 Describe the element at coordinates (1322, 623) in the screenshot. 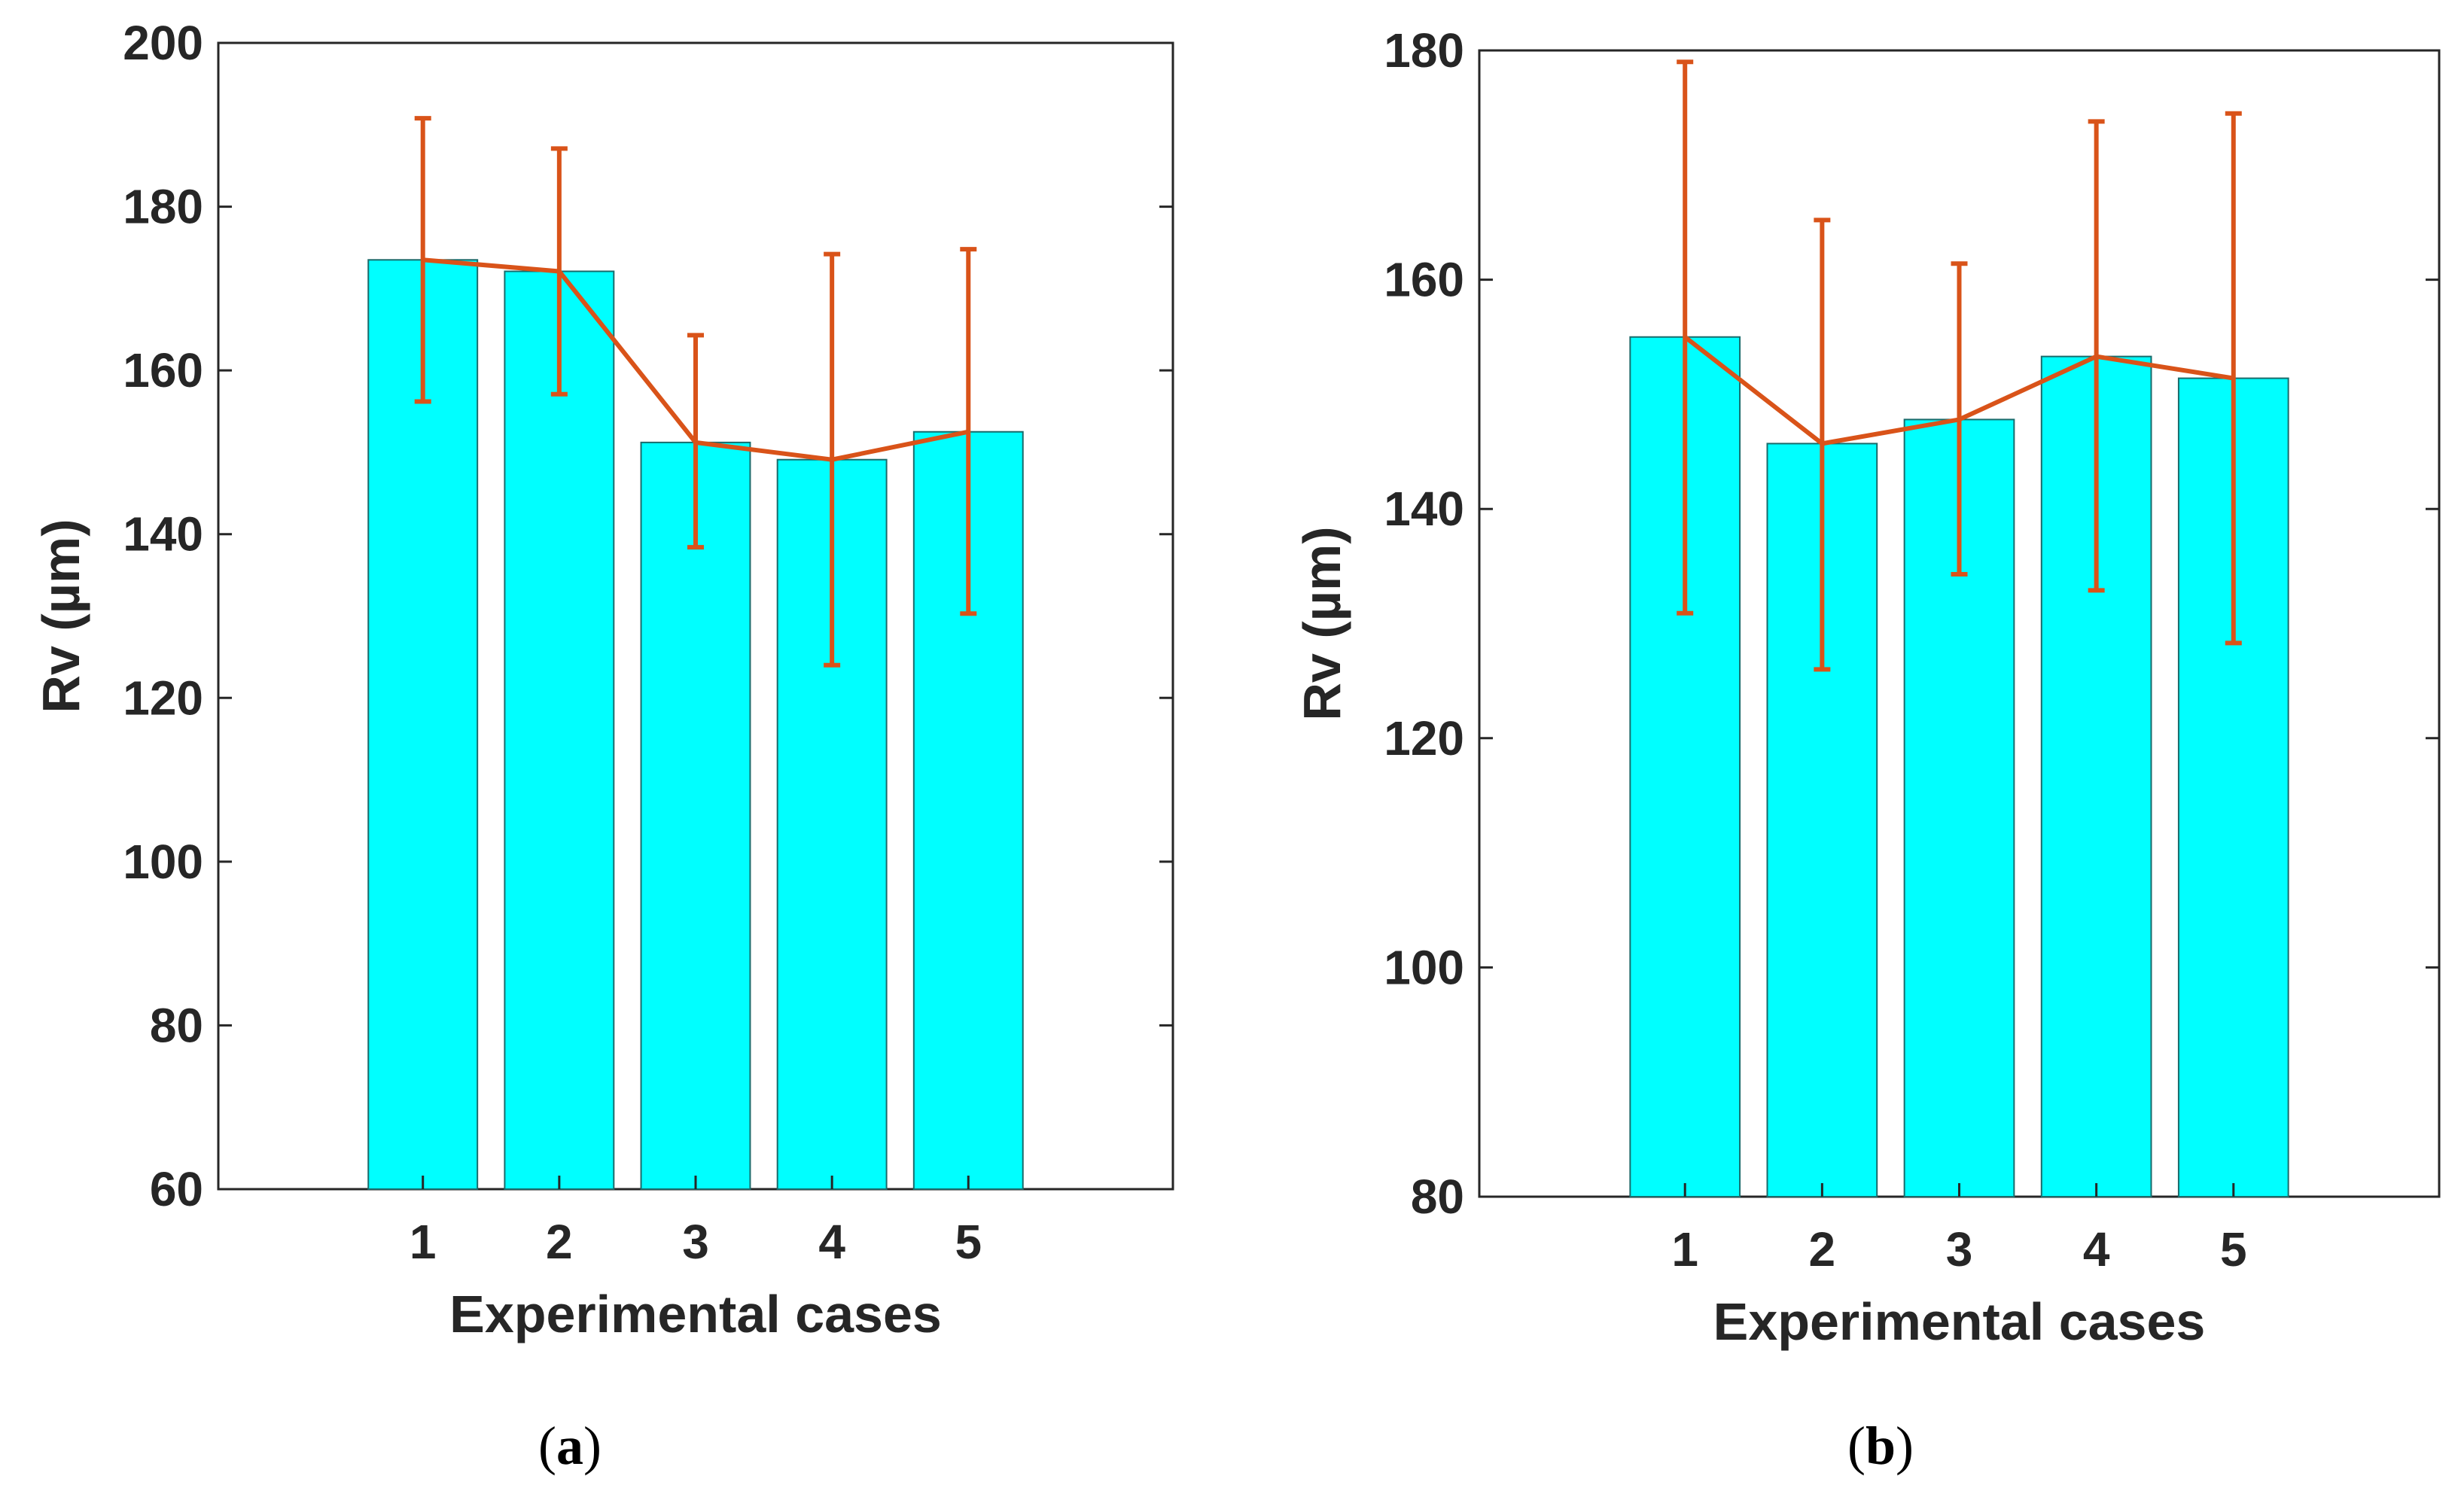

I see `y-axis-label-b: Rv (µm)` at that location.